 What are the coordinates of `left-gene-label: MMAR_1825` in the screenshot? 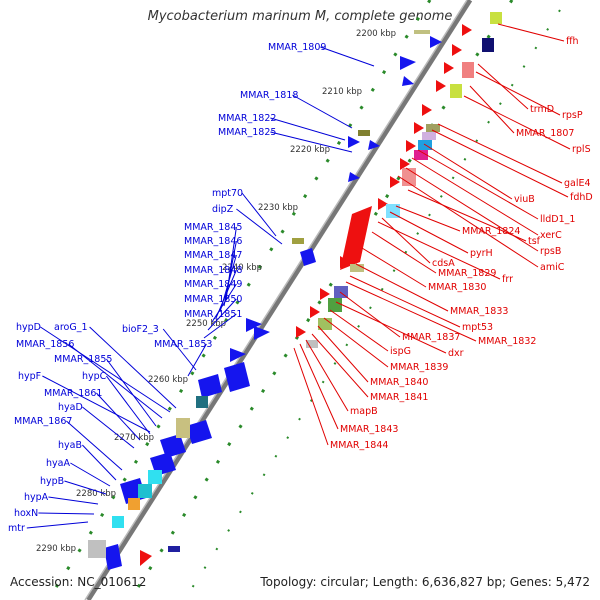 It's located at (247, 132).